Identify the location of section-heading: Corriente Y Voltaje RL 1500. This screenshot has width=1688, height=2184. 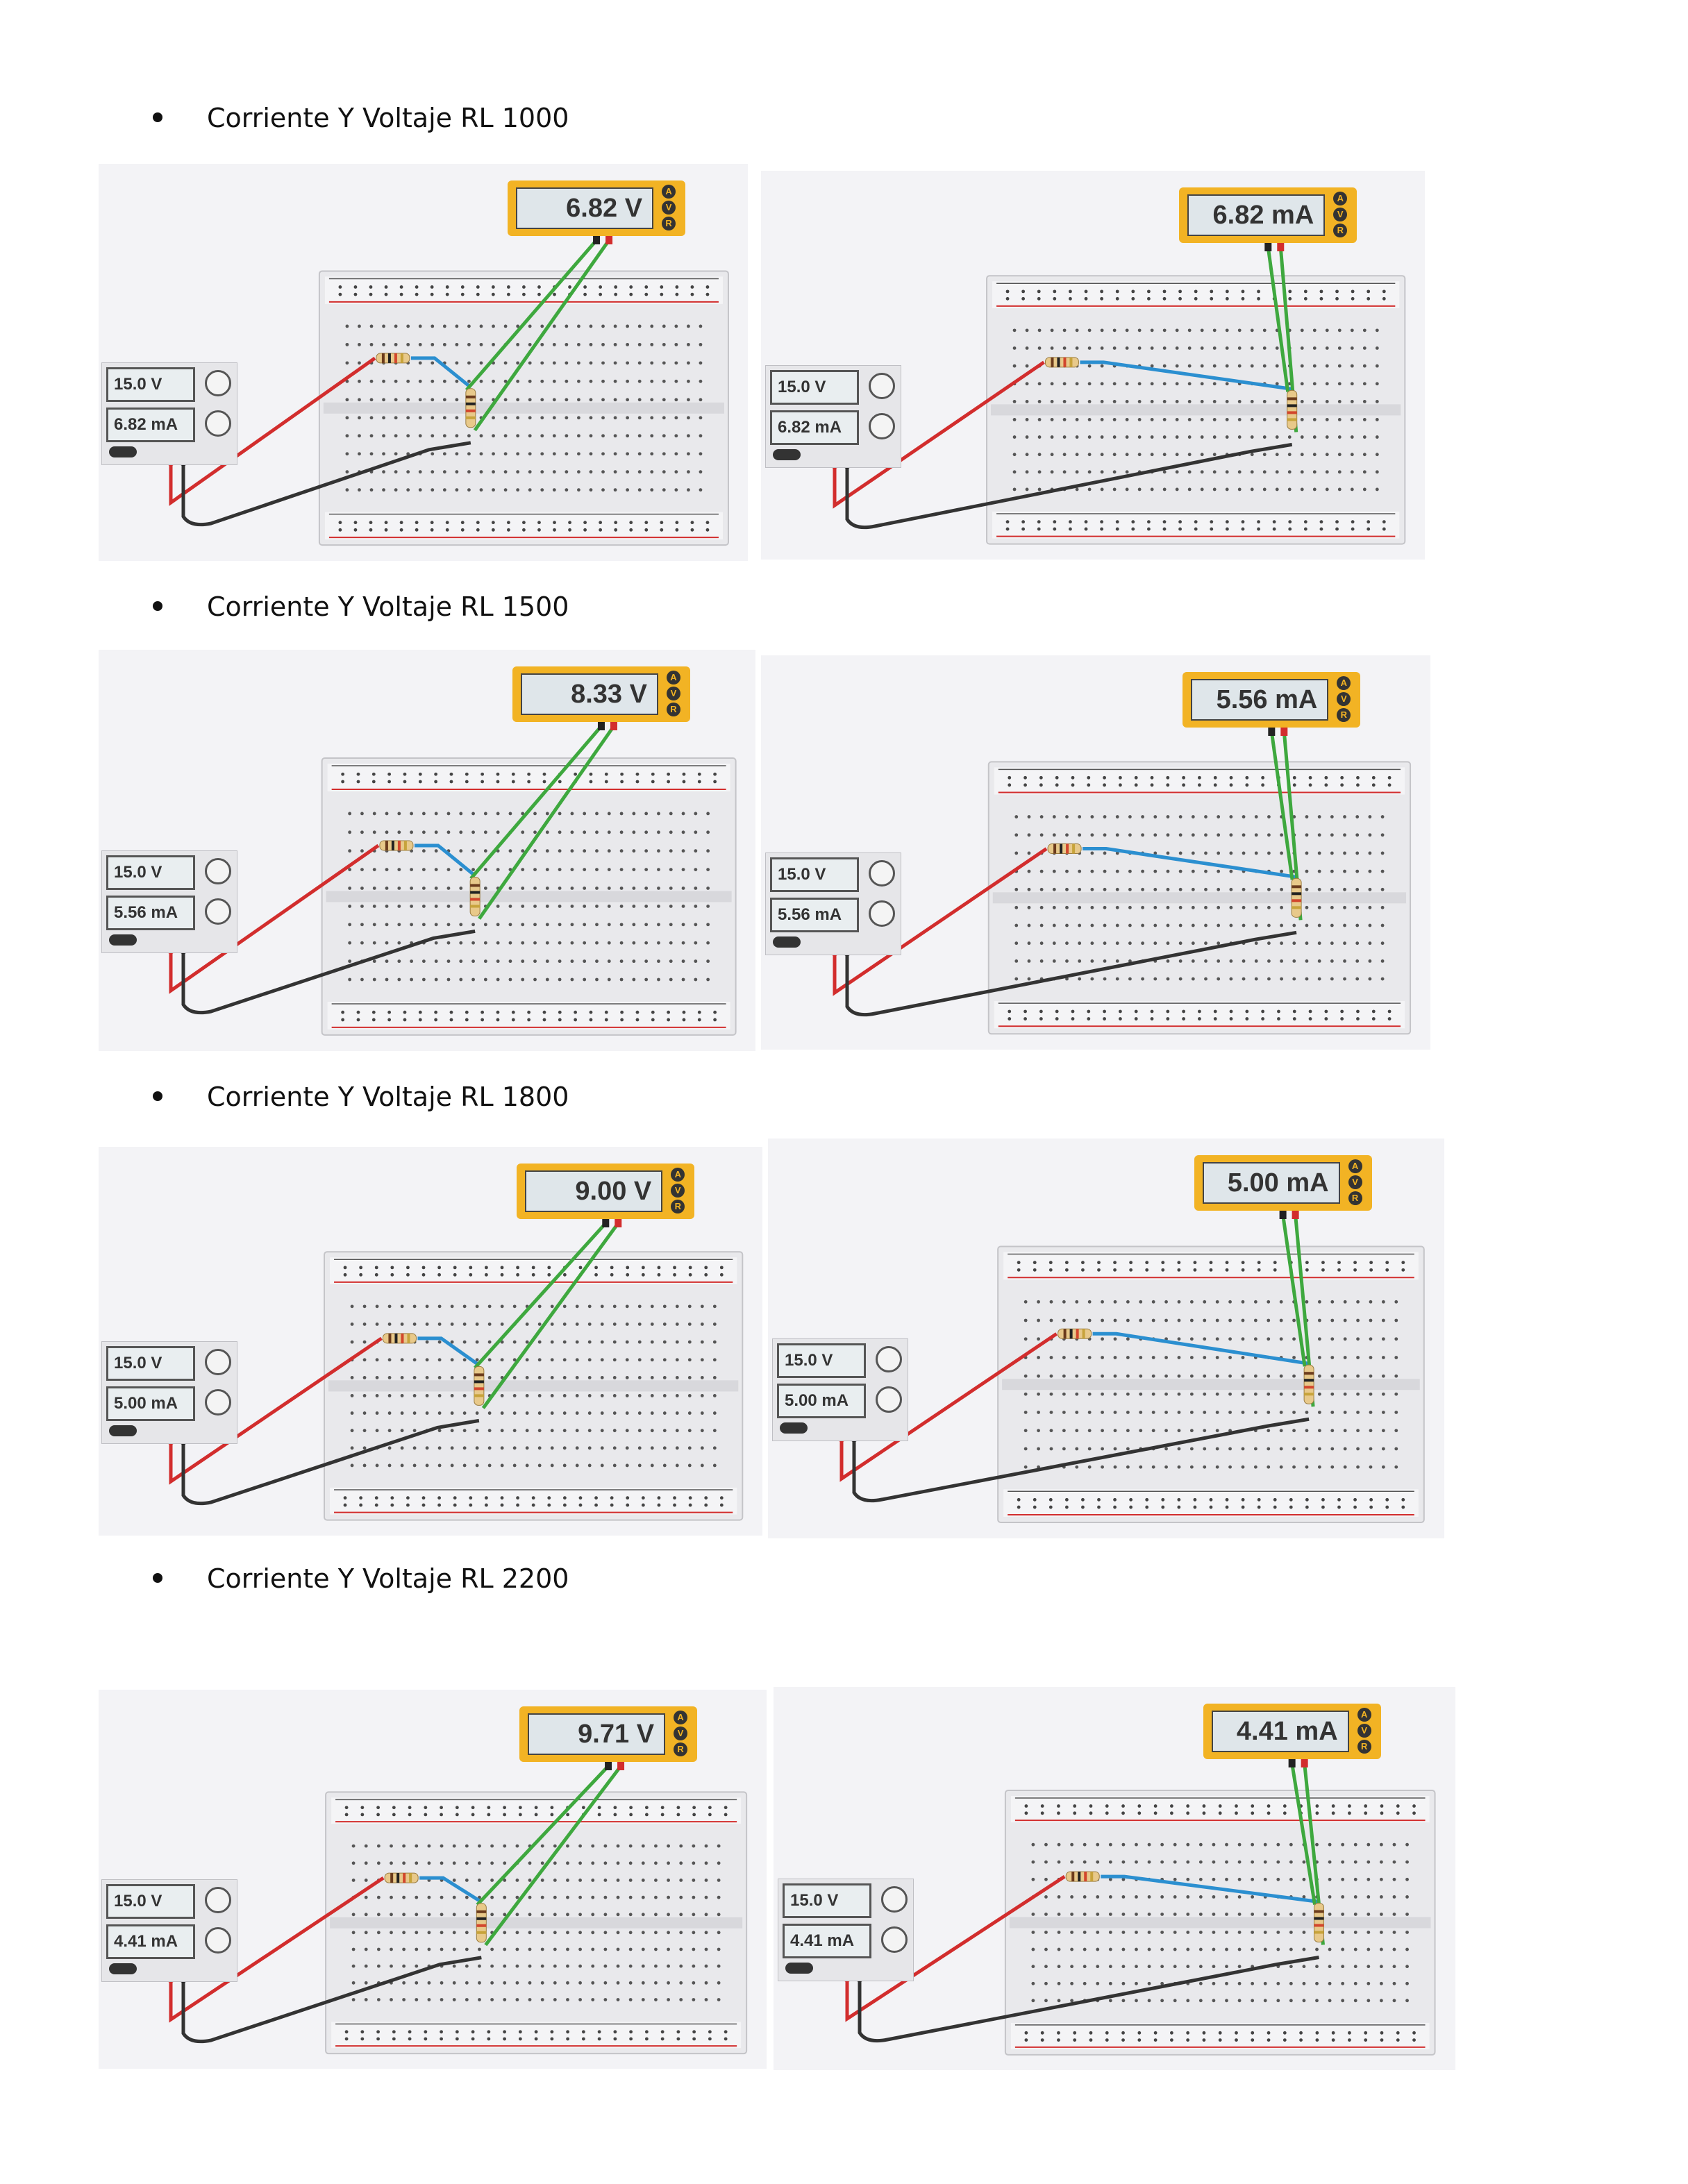
(361, 606).